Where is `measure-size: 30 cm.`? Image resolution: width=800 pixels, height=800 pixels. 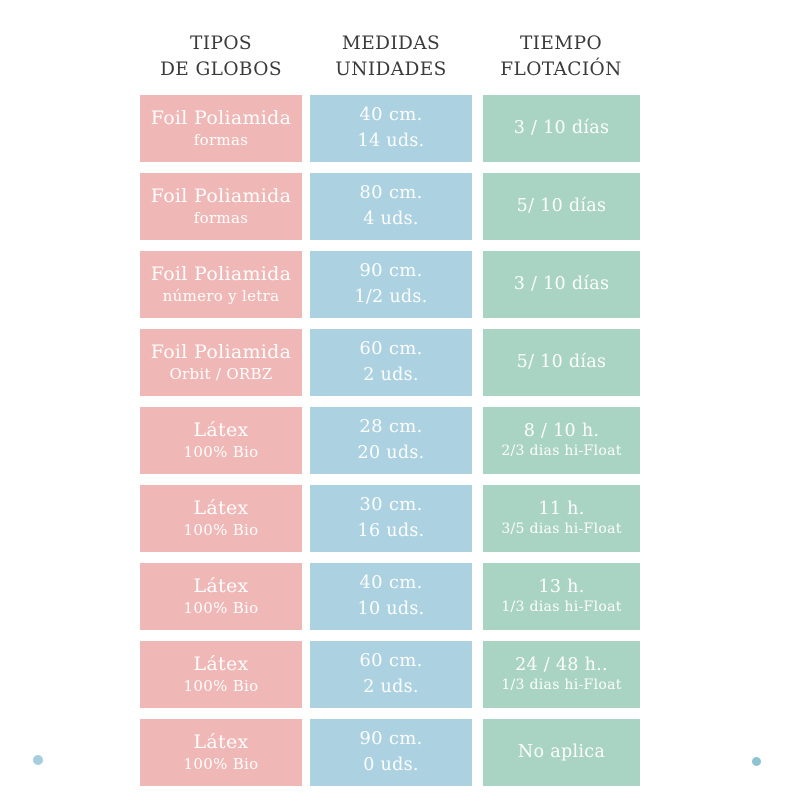
measure-size: 30 cm. is located at coordinates (391, 505).